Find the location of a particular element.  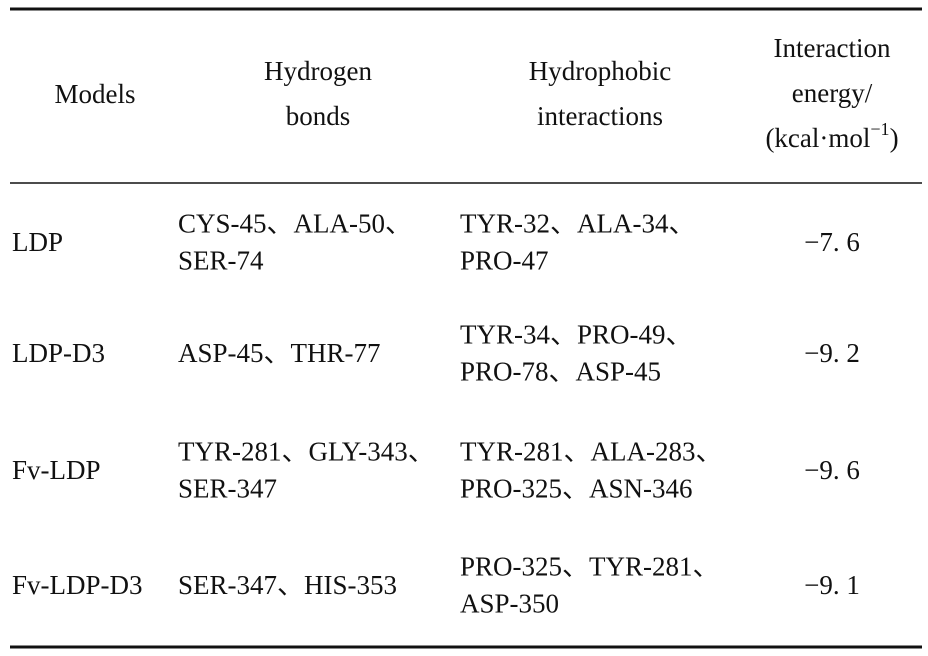

model-cell: Fv-LDP is located at coordinates (56, 470).